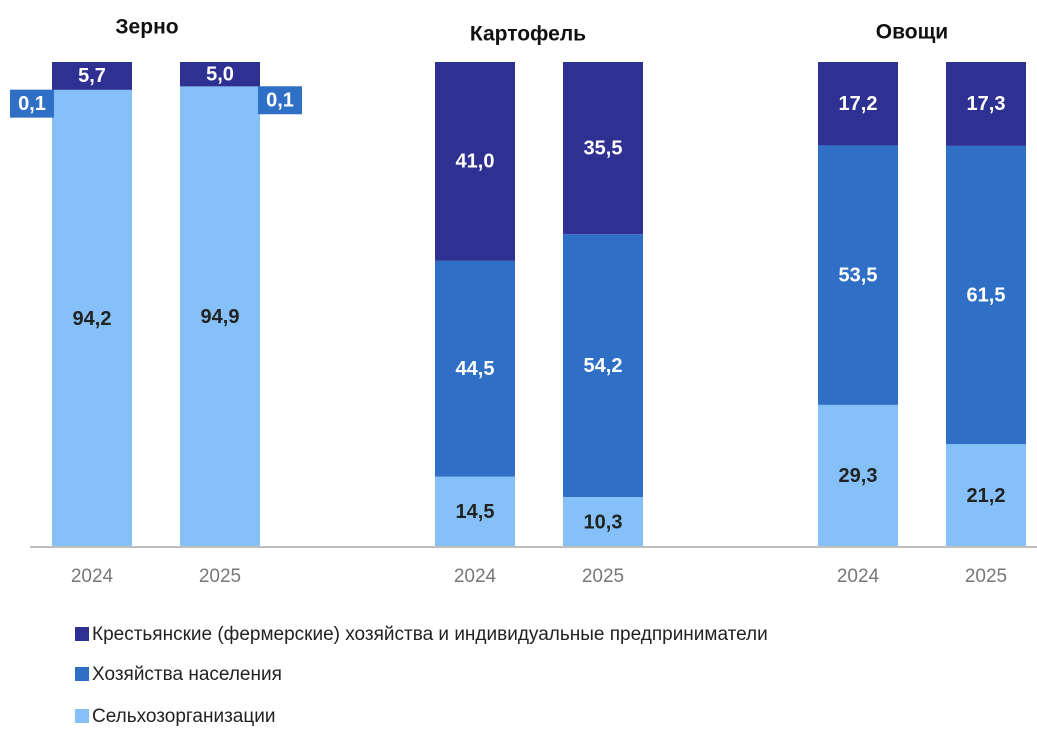 This screenshot has height=731, width=1037. What do you see at coordinates (528, 34) in the screenshot?
I see `group-title: Картофель` at bounding box center [528, 34].